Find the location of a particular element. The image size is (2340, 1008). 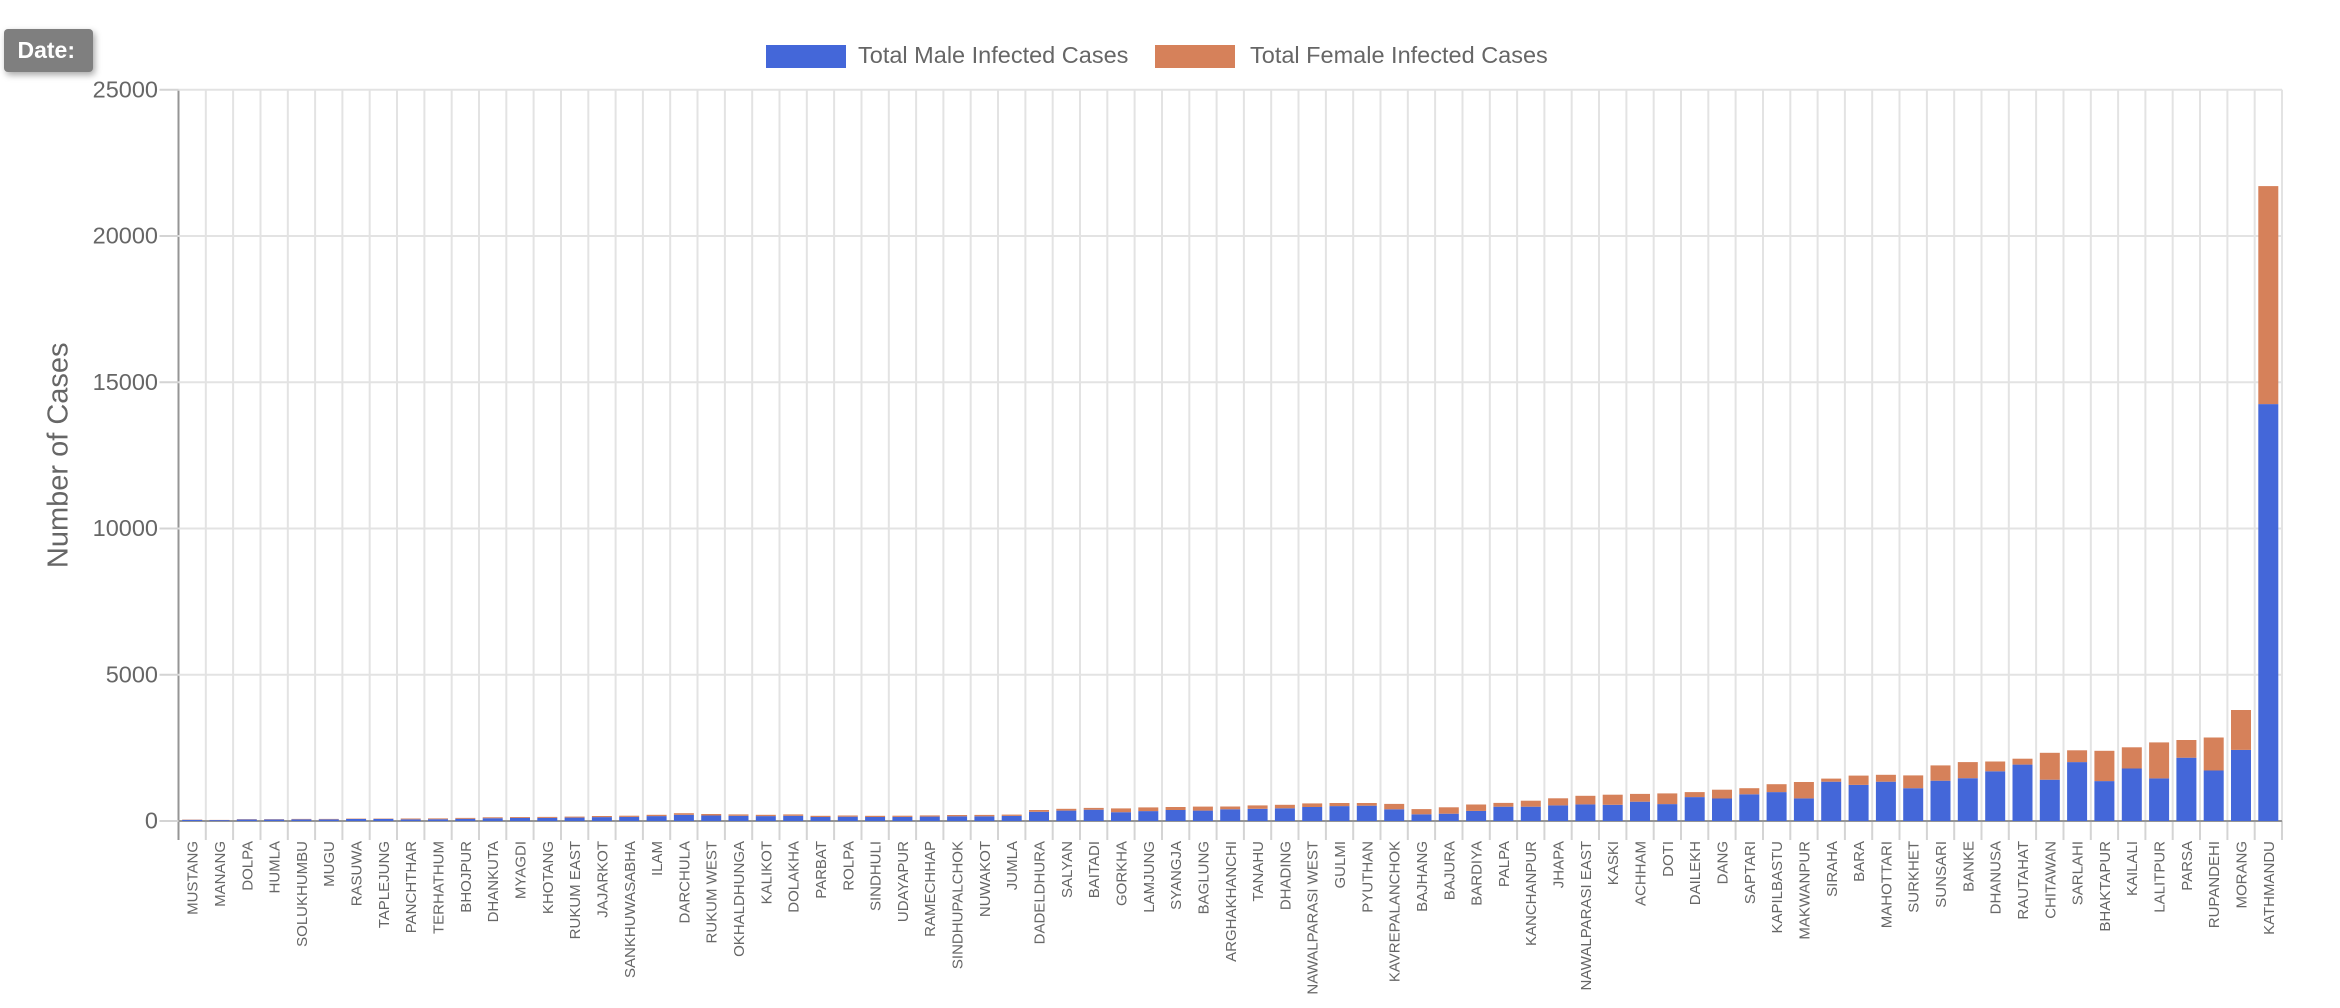

svg-text: DOTI is located at coordinates (1668, 859).